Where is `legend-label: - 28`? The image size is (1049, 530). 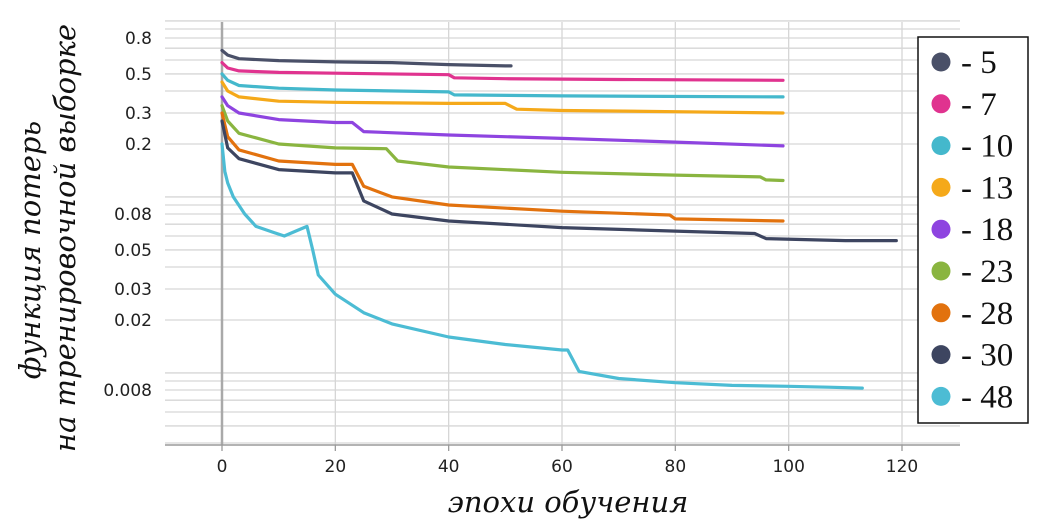 legend-label: - 28 is located at coordinates (987, 314).